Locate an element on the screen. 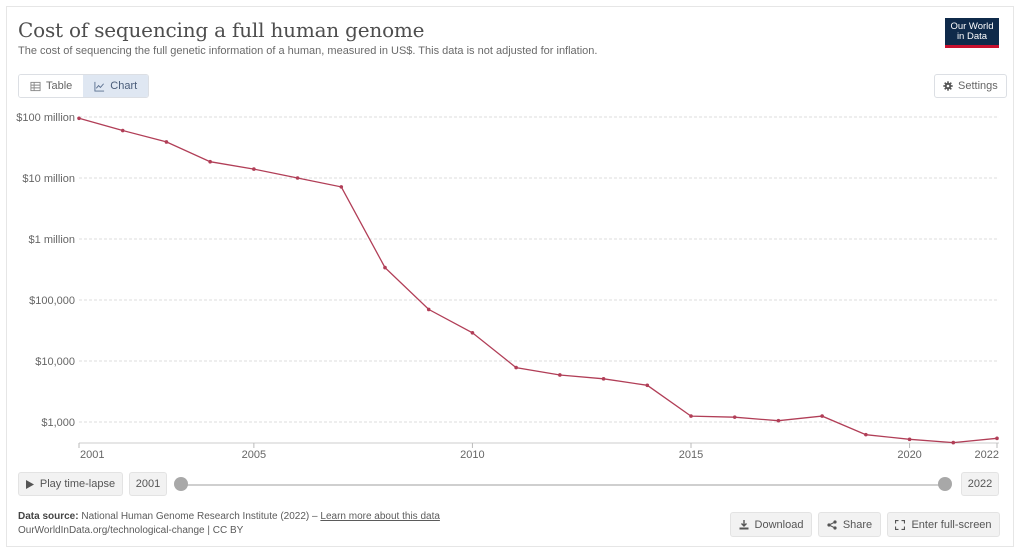 This screenshot has width=1020, height=553. play-timelapse-button: Play time-lapse is located at coordinates (70, 484).